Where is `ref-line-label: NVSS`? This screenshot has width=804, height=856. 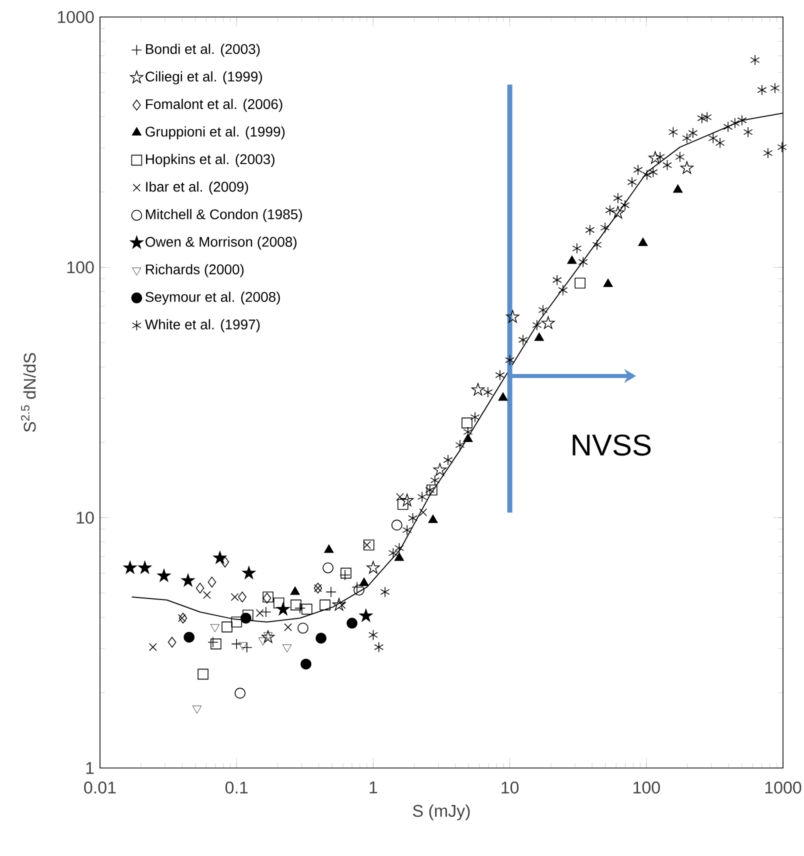 ref-line-label: NVSS is located at coordinates (611, 445).